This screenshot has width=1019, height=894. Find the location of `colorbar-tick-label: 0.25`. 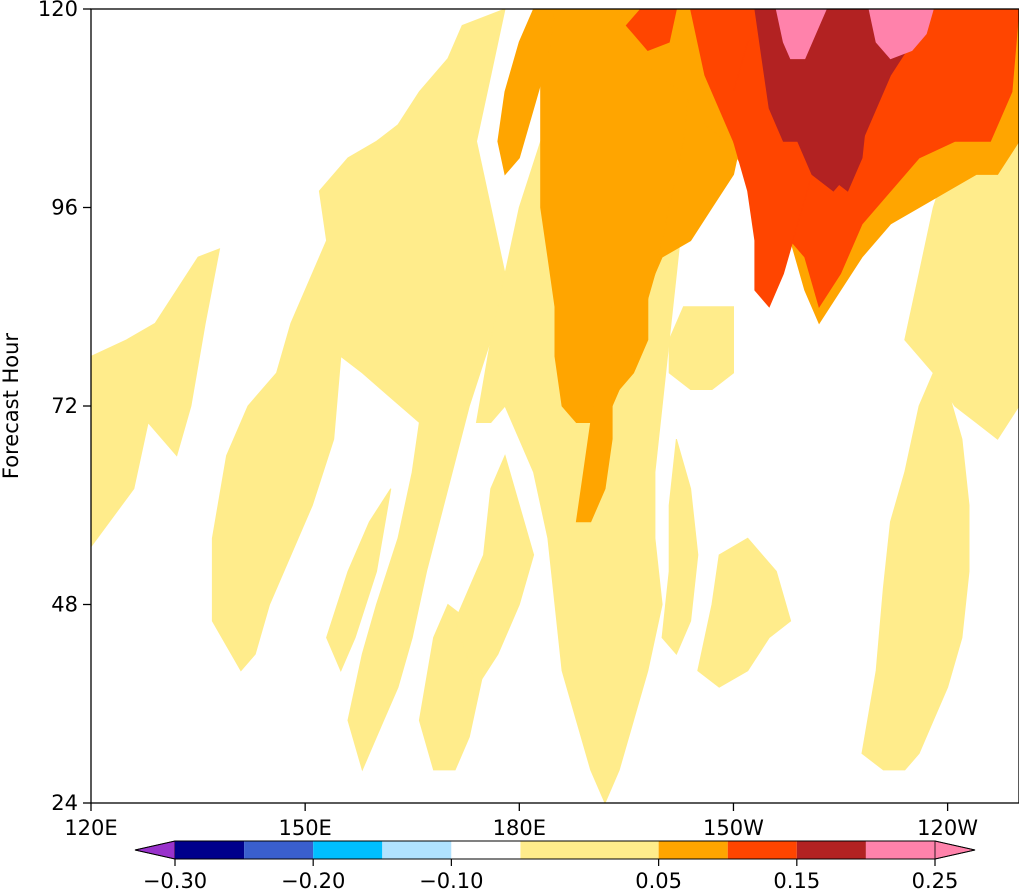

colorbar-tick-label: 0.25 is located at coordinates (935, 881).